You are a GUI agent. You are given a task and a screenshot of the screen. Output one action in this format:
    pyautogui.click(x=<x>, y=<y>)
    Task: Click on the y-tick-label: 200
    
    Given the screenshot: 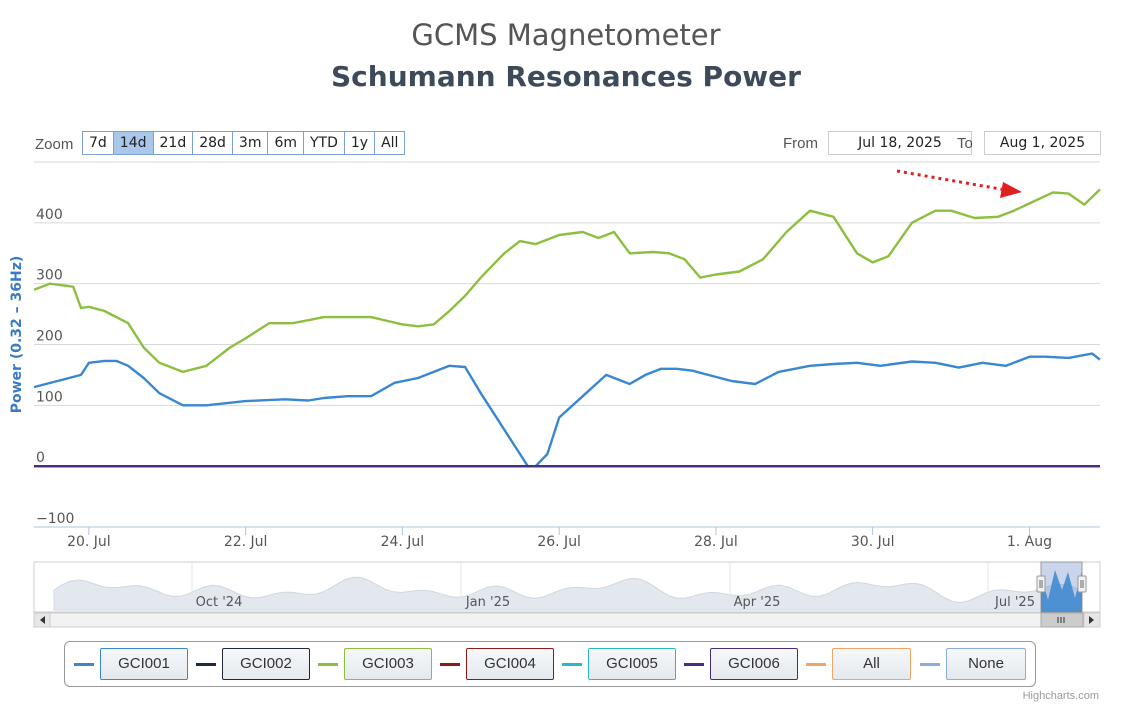 What is the action you would take?
    pyautogui.click(x=49, y=337)
    